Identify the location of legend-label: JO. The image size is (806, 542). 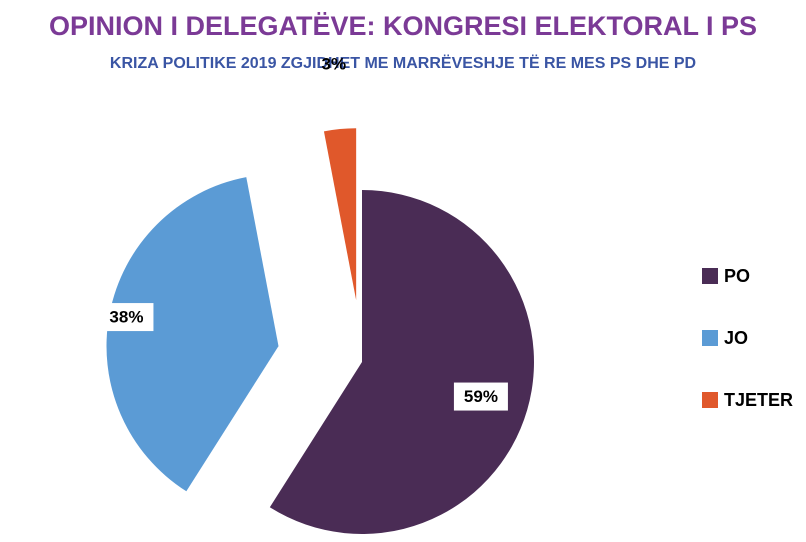
(736, 338).